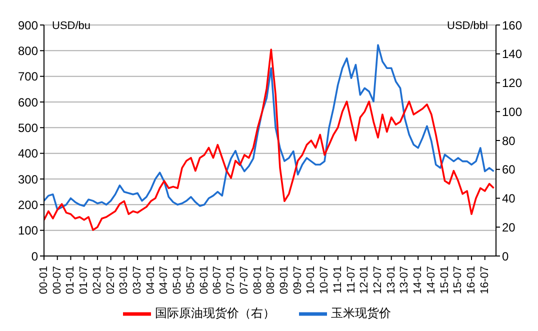 Image resolution: width=538 pixels, height=331 pixels. Describe the element at coordinates (231, 280) in the screenshot. I see `x-tick-label: 07-01` at that location.